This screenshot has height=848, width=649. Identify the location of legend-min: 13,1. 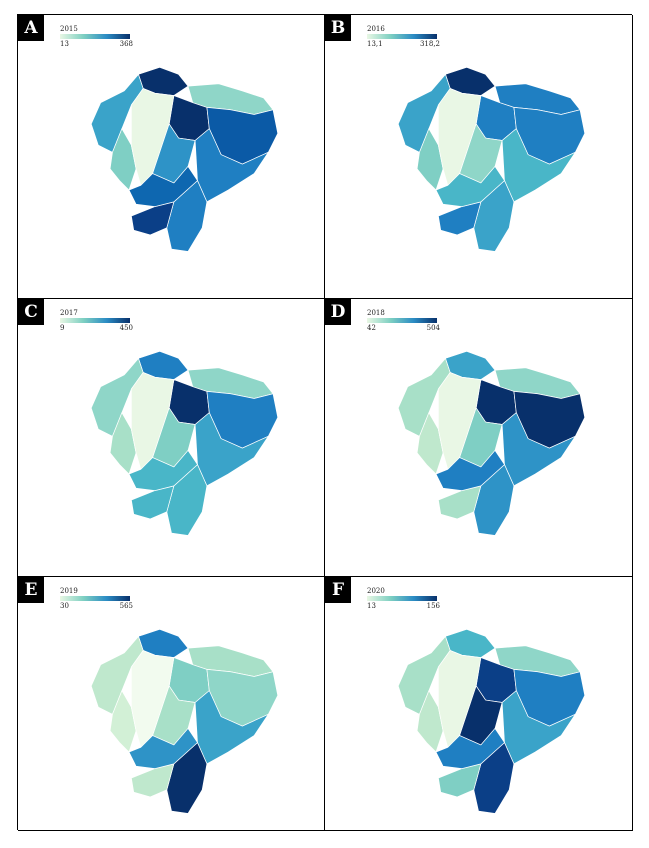
(375, 44).